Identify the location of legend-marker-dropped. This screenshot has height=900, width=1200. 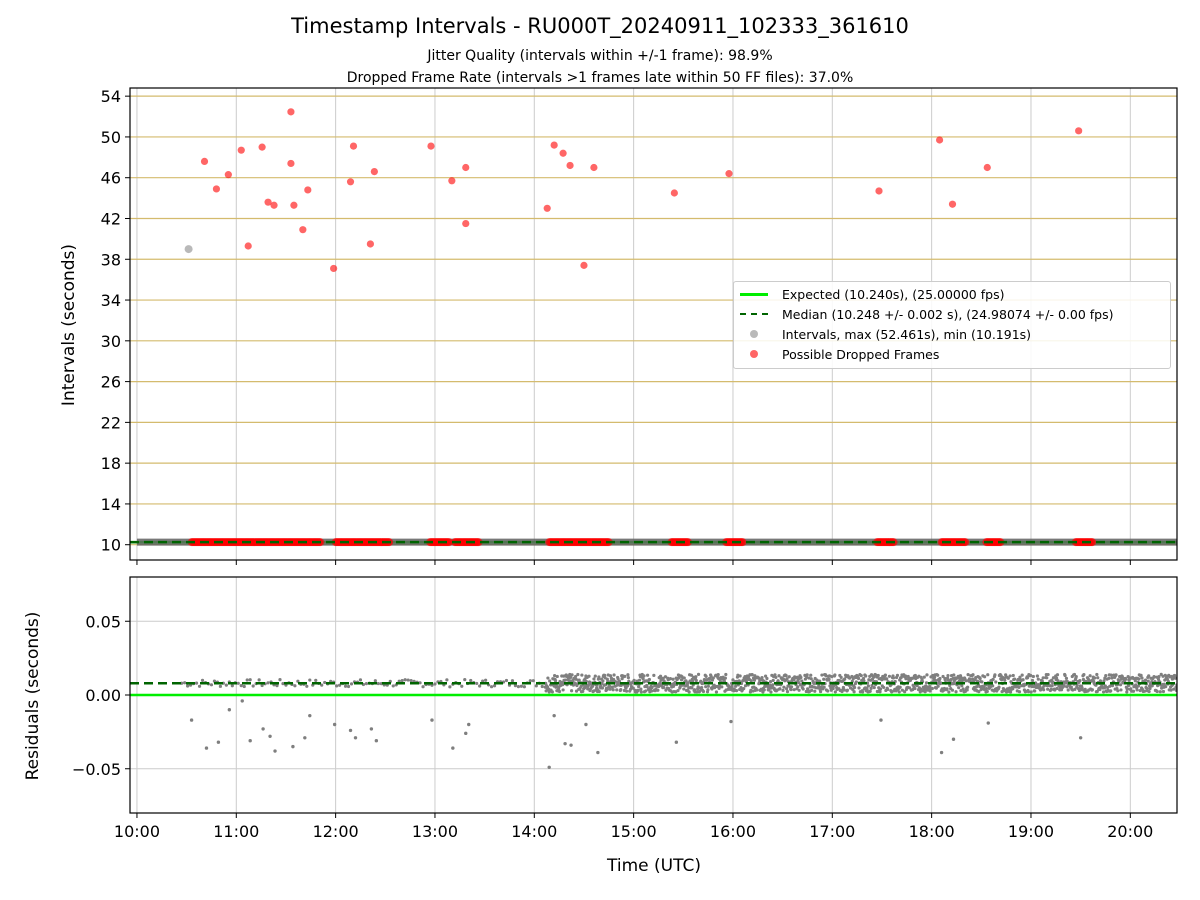
(757, 354).